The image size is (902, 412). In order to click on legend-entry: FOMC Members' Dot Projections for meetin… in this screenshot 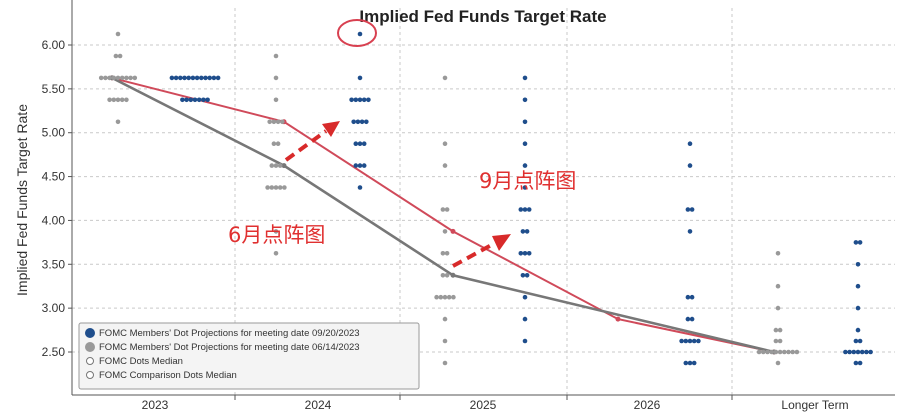, I will do `click(229, 333)`.